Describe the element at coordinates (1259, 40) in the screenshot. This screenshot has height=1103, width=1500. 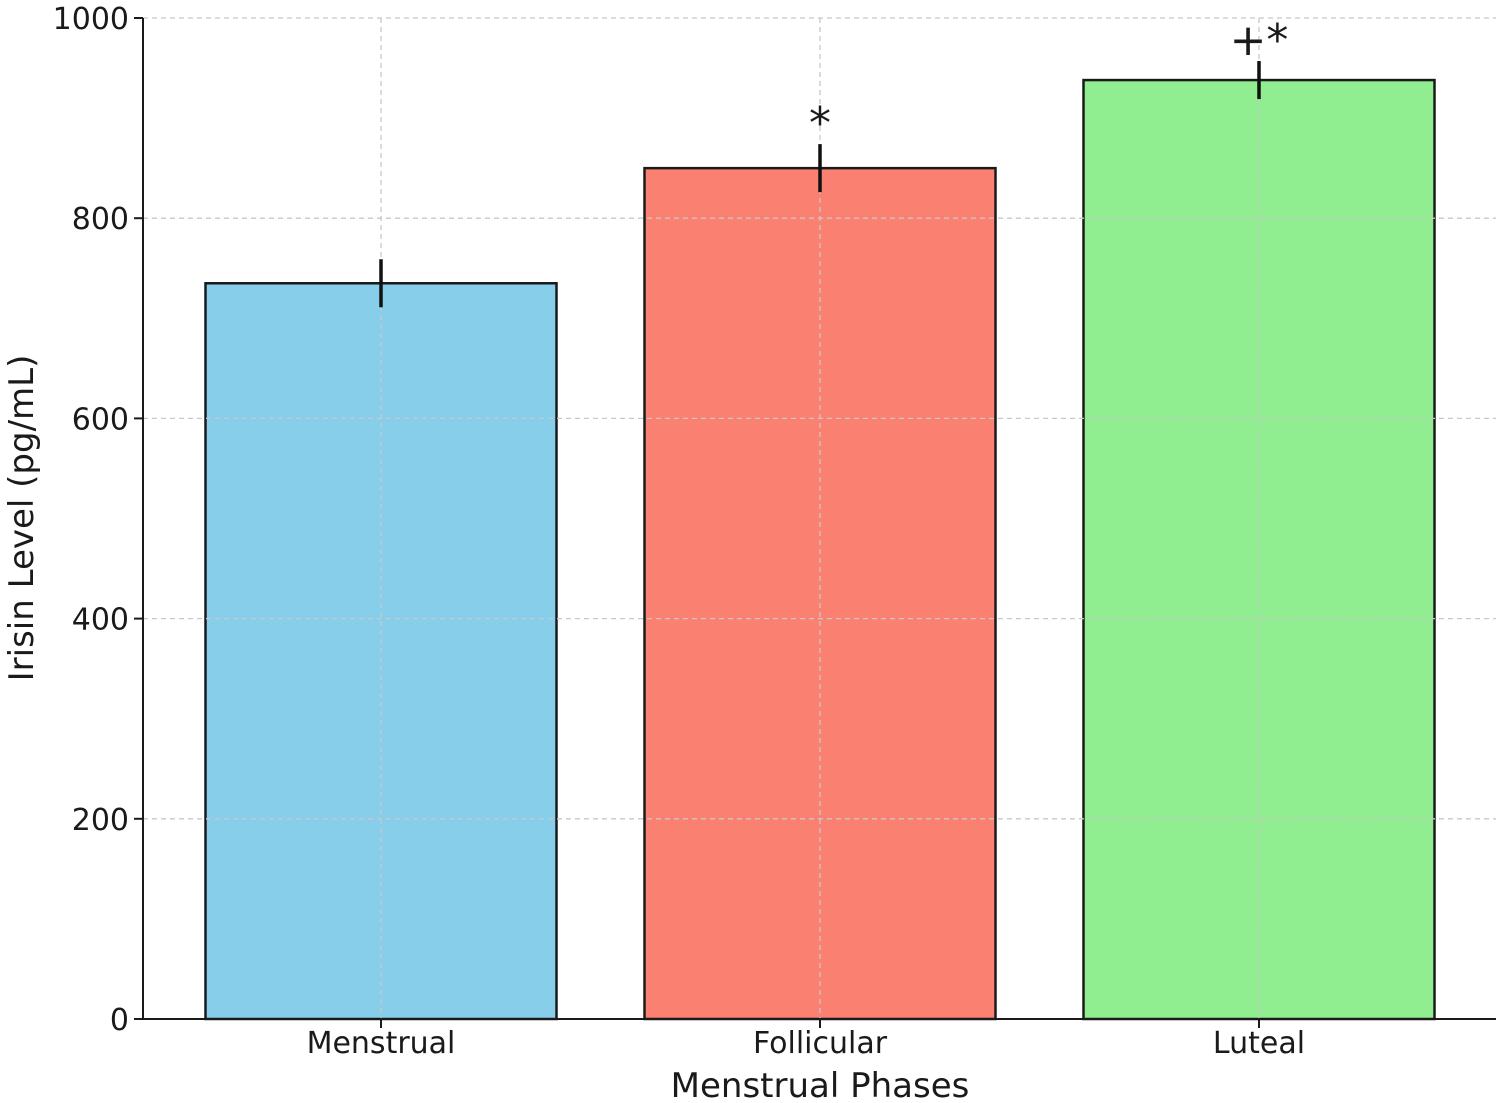
I see `significance-annotation-luteal: +*` at that location.